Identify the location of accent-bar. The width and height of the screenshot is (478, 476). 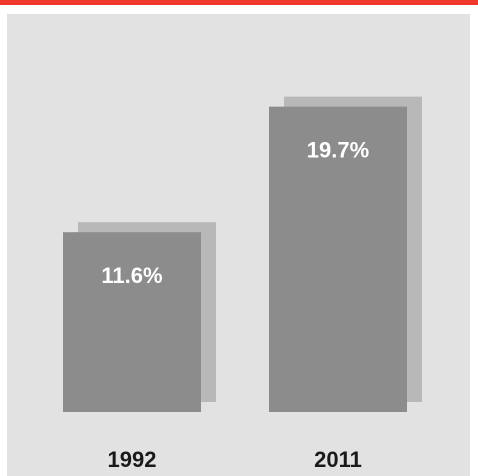
(239, 2).